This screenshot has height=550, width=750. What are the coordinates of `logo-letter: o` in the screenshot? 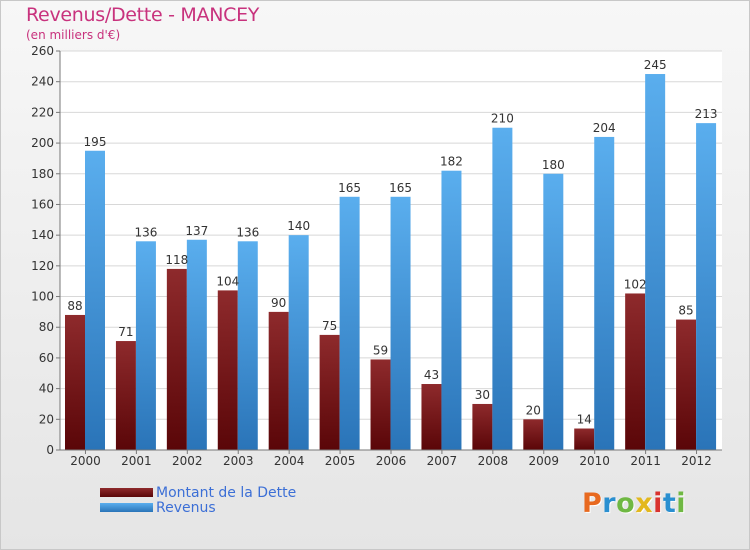 It's located at (626, 503).